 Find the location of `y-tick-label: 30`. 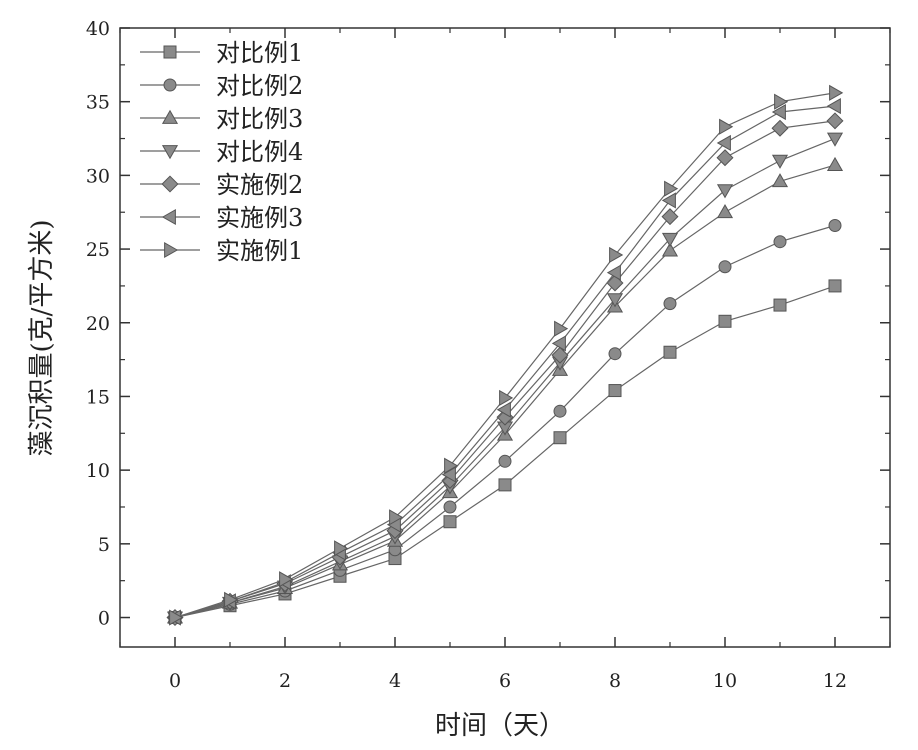

y-tick-label: 30 is located at coordinates (98, 176).